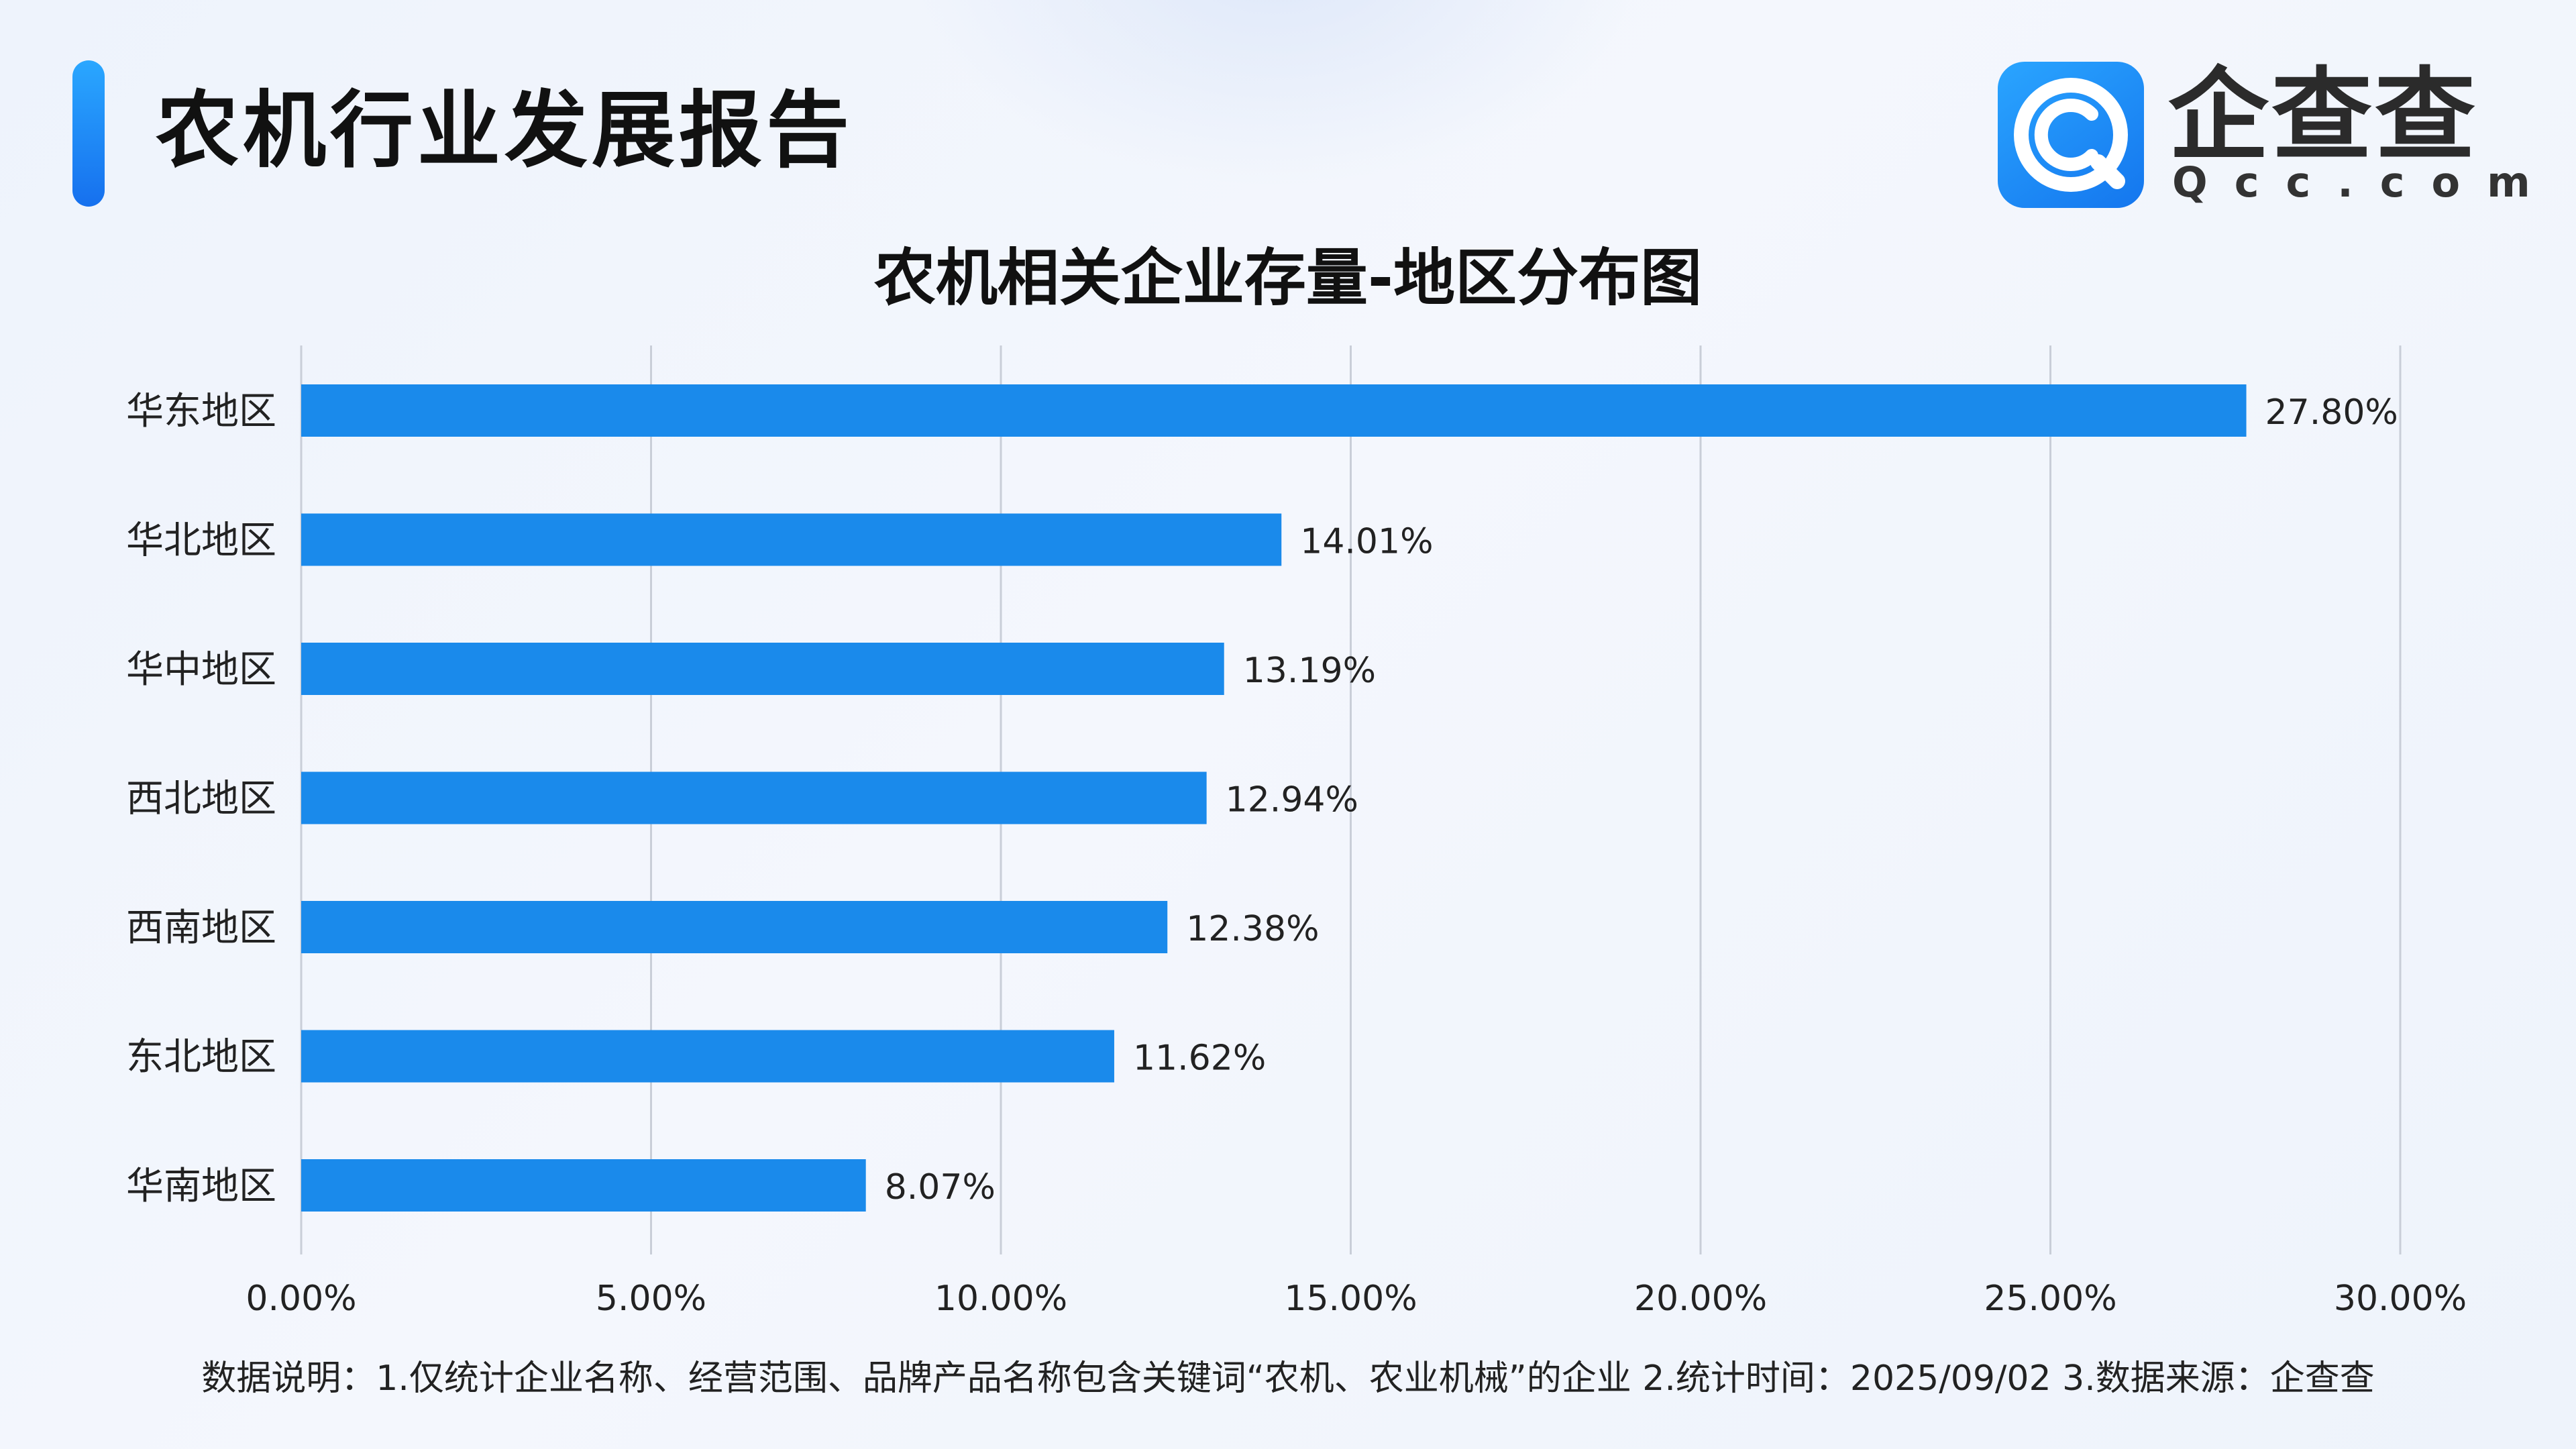 The image size is (2576, 1449). Describe the element at coordinates (1292, 800) in the screenshot. I see `data-label: 12.94%` at that location.